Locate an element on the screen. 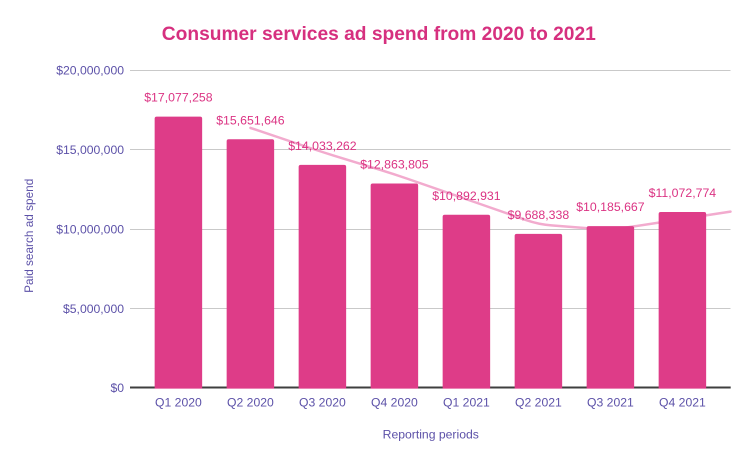 The image size is (754, 466). svg-text: Q3 2020 is located at coordinates (322, 402).